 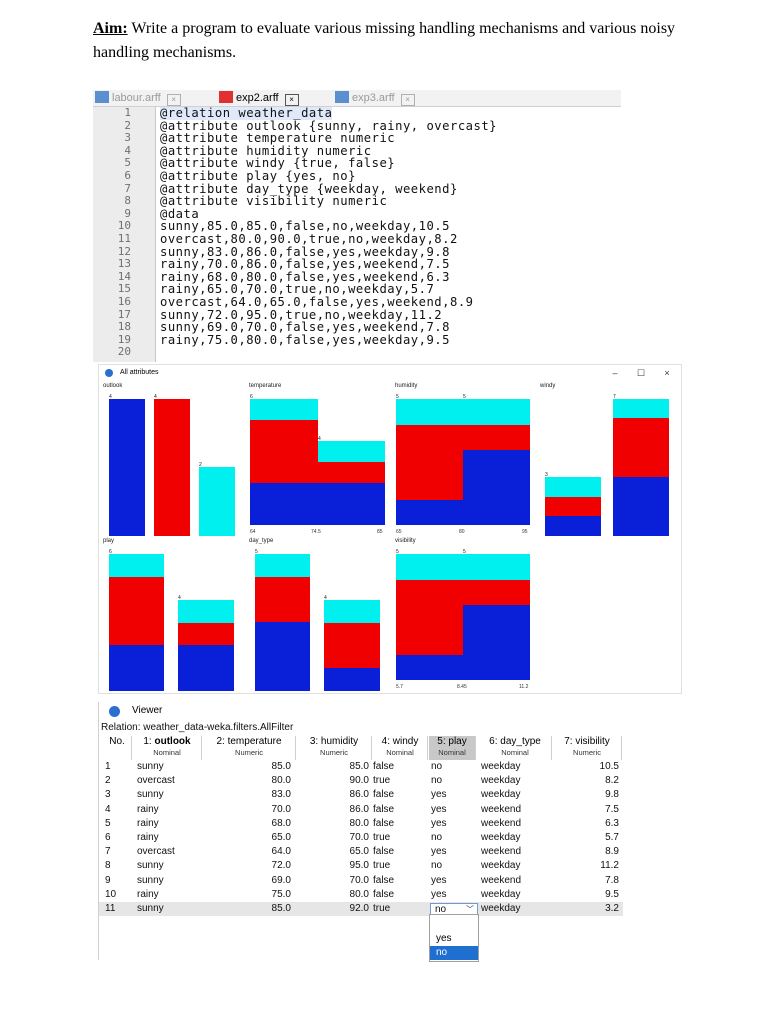 What do you see at coordinates (615, 373) in the screenshot?
I see `minimize-button: –` at bounding box center [615, 373].